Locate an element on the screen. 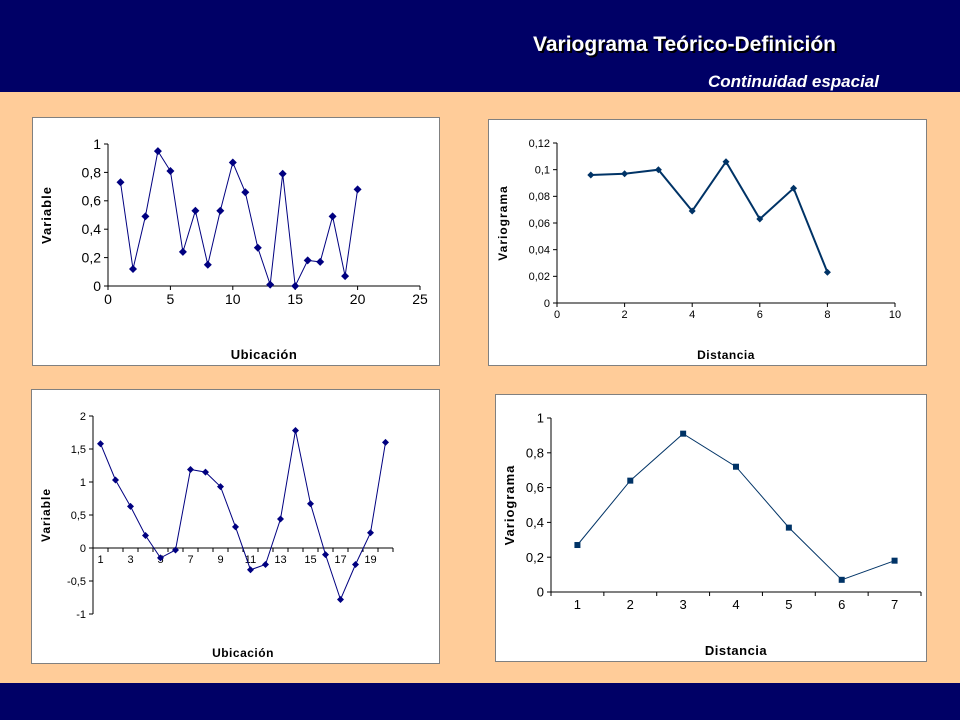 The height and width of the screenshot is (720, 960). y-tick-label: 0,06 is located at coordinates (539, 224).